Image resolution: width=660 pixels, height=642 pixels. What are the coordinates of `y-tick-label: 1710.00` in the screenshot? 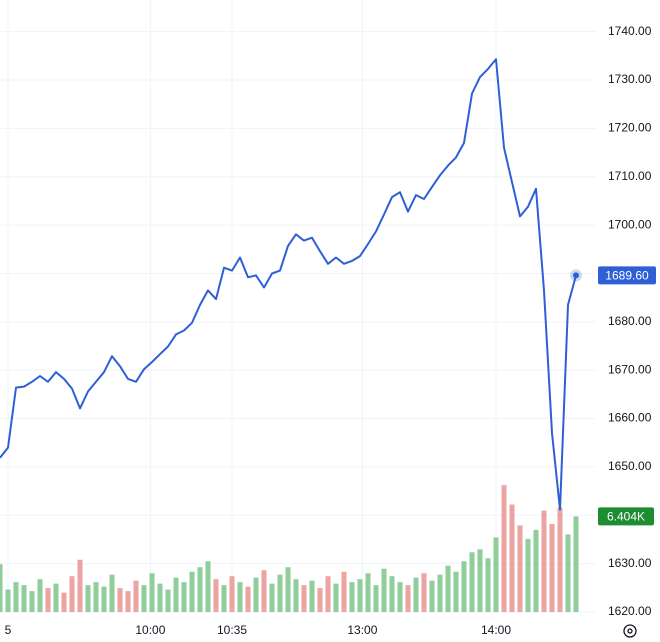 It's located at (630, 176).